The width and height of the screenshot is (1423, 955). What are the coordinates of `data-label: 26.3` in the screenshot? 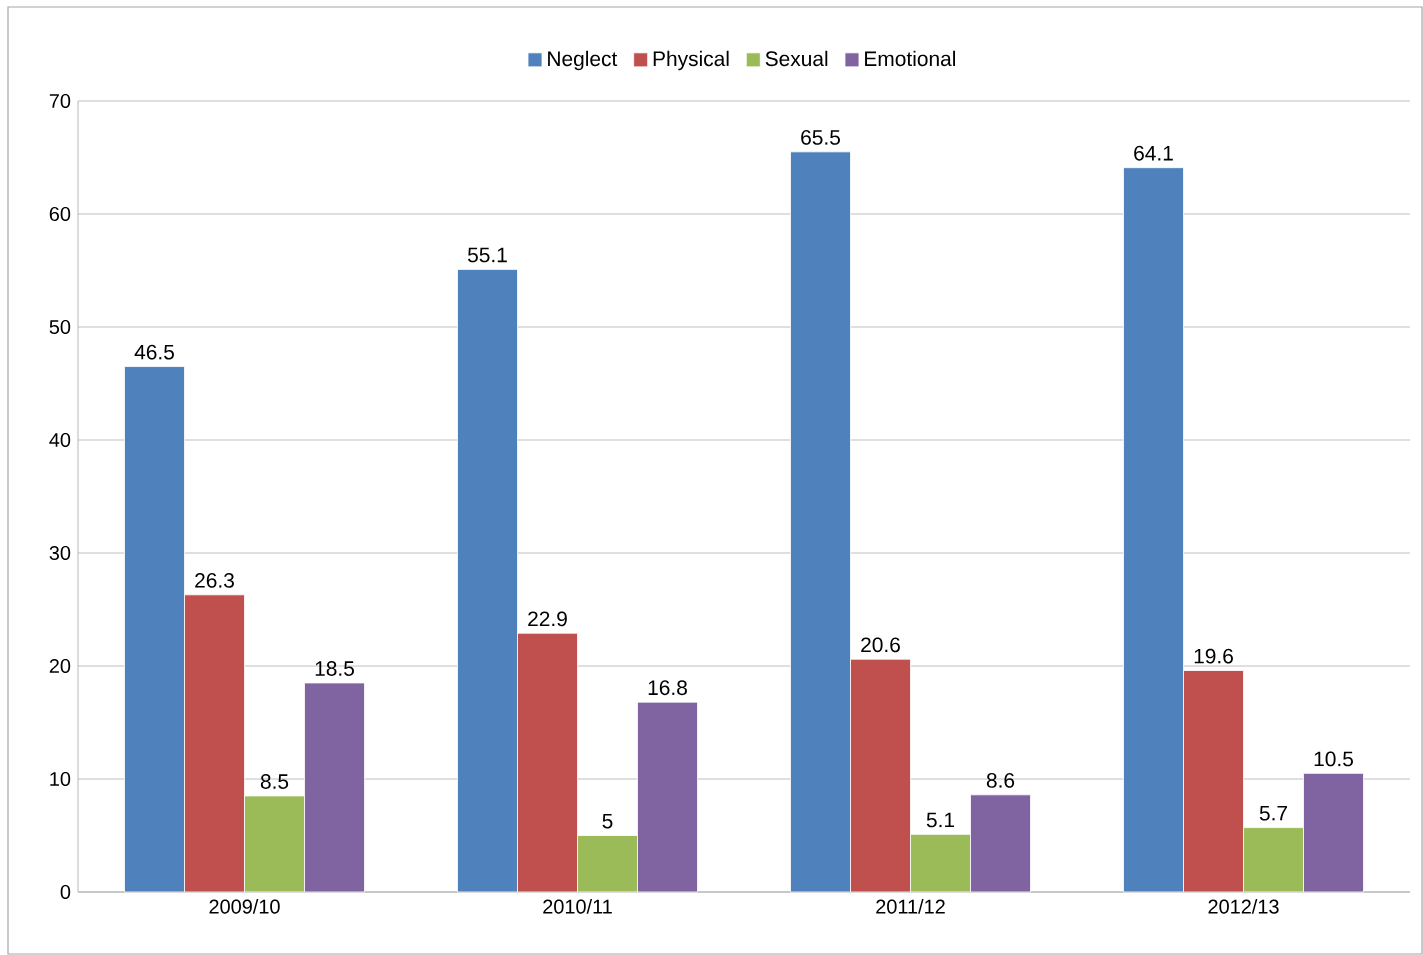 It's located at (214, 580).